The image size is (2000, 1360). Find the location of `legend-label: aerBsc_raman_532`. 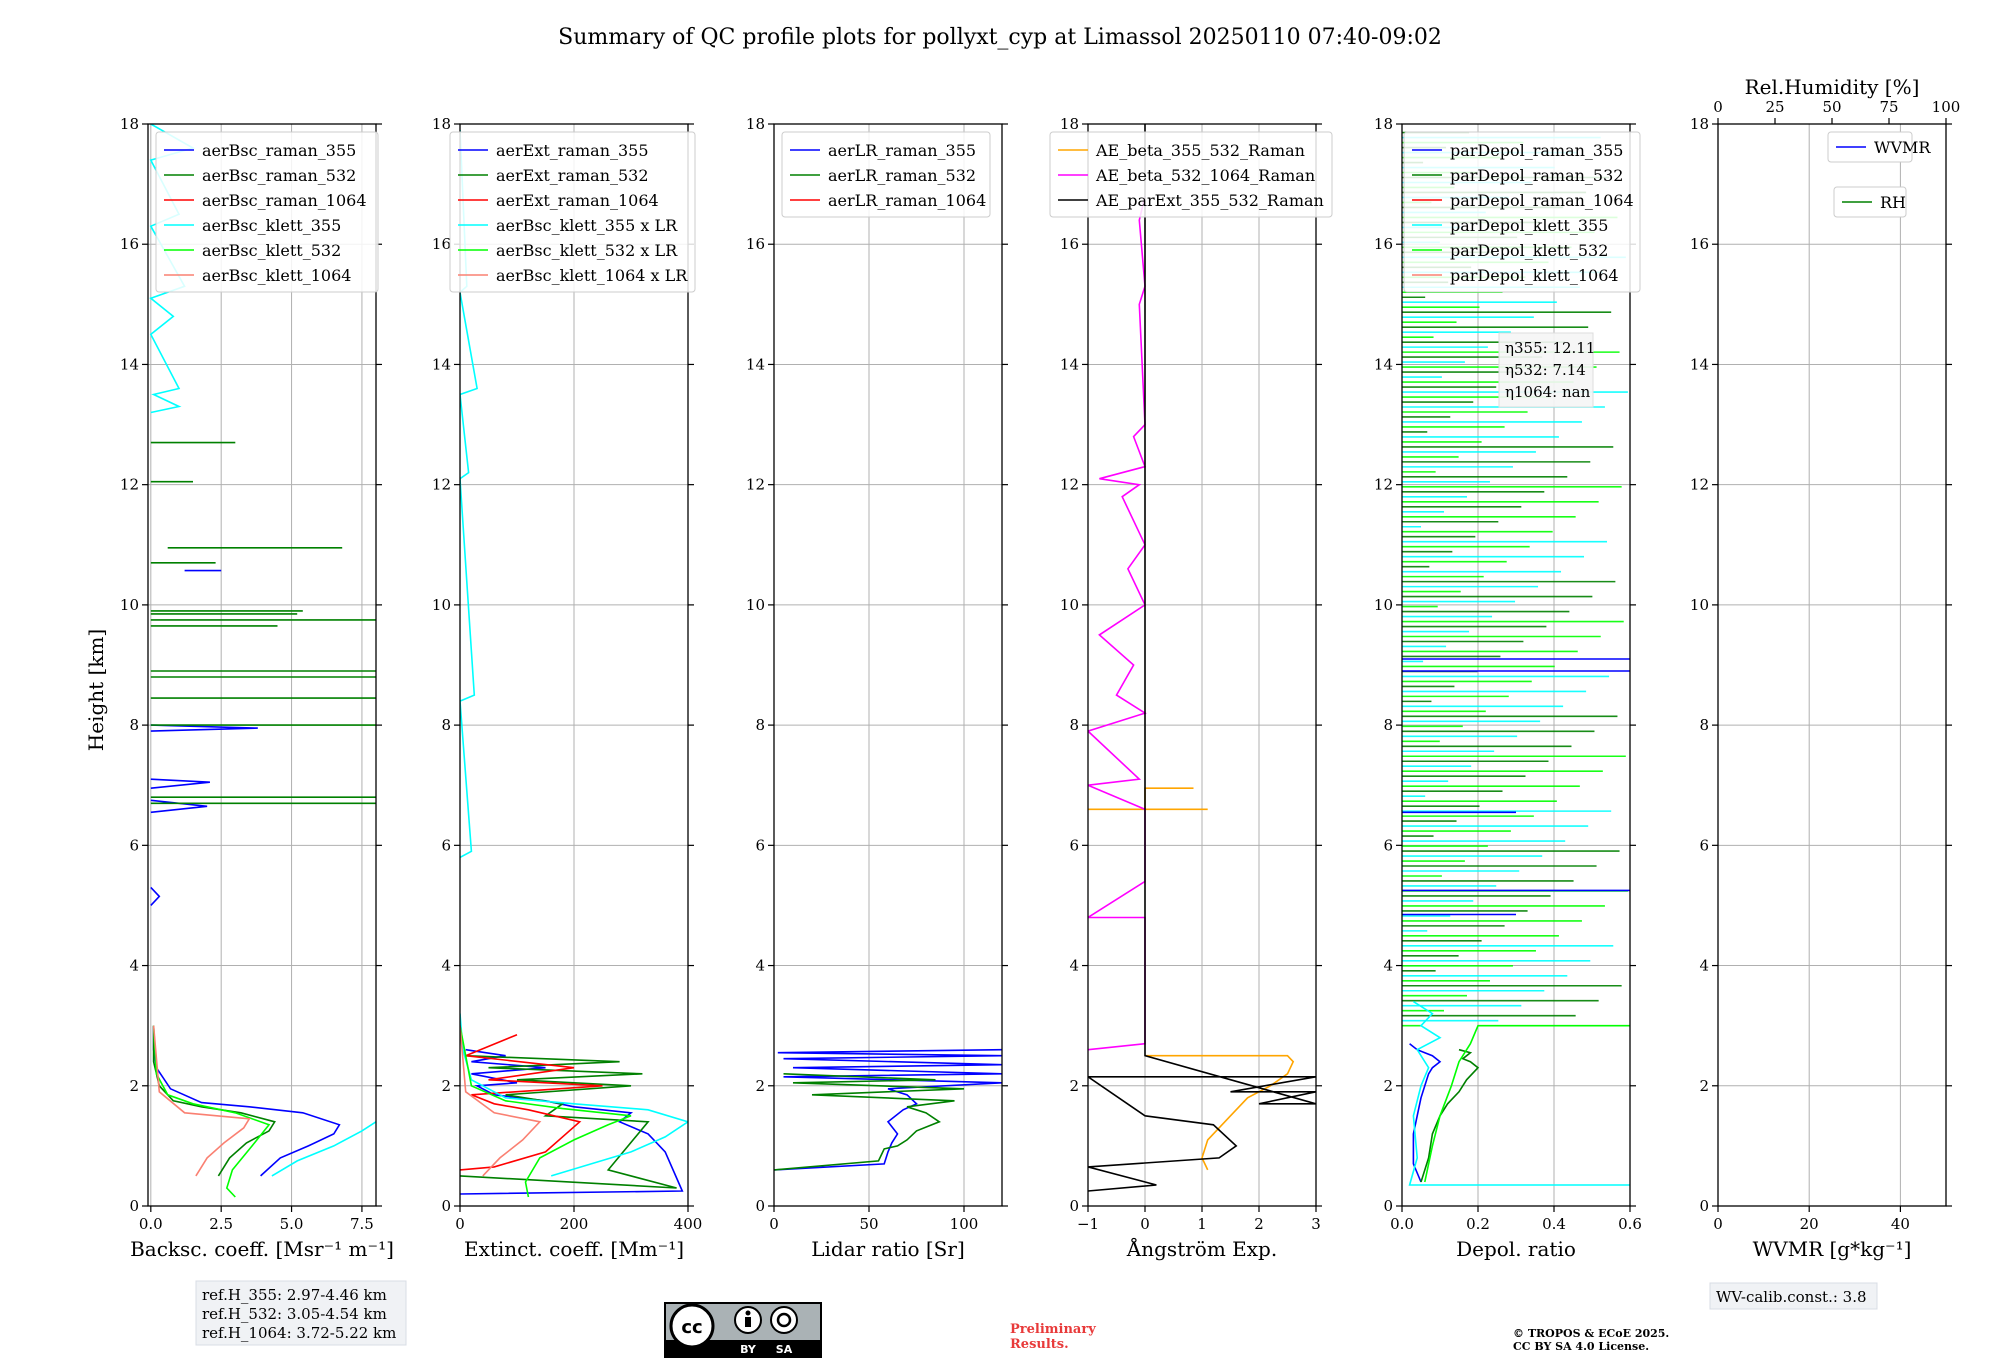

legend-label: aerBsc_raman_532 is located at coordinates (279, 175).